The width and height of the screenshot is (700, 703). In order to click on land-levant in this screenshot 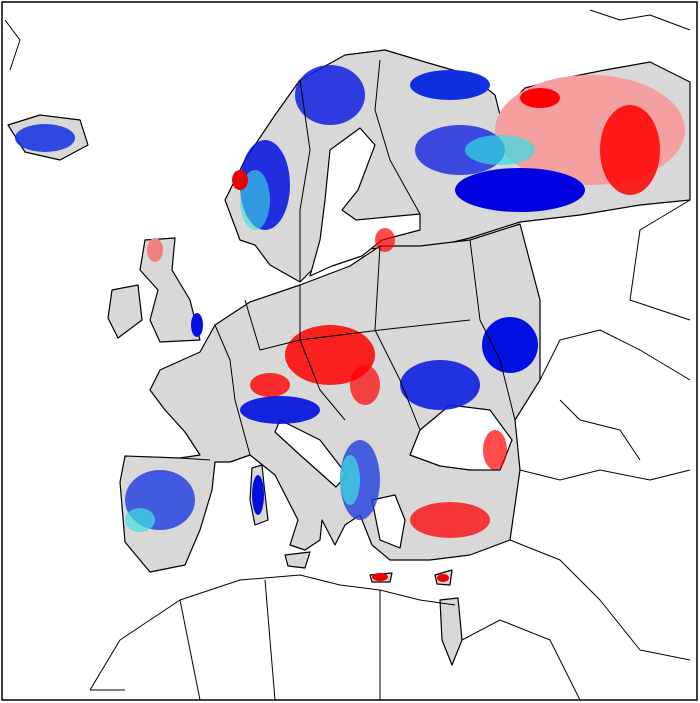, I will do `click(451, 631)`.